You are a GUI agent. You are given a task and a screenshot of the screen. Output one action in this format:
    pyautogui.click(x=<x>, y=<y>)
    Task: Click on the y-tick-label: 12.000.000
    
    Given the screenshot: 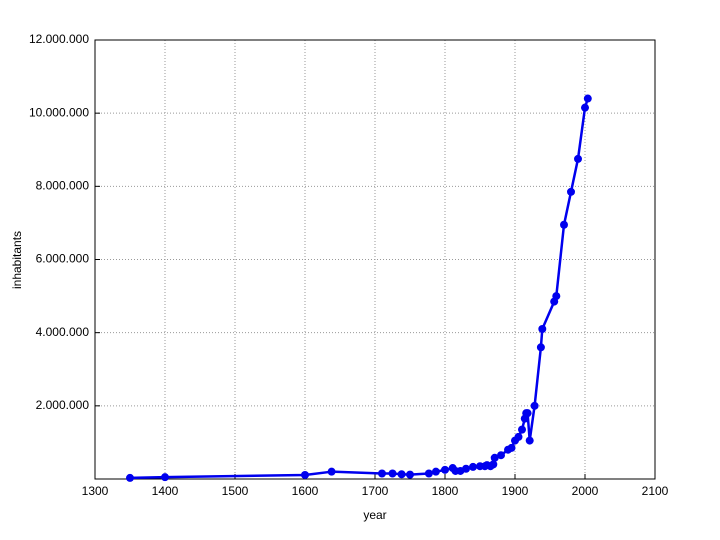 What is the action you would take?
    pyautogui.click(x=59, y=39)
    